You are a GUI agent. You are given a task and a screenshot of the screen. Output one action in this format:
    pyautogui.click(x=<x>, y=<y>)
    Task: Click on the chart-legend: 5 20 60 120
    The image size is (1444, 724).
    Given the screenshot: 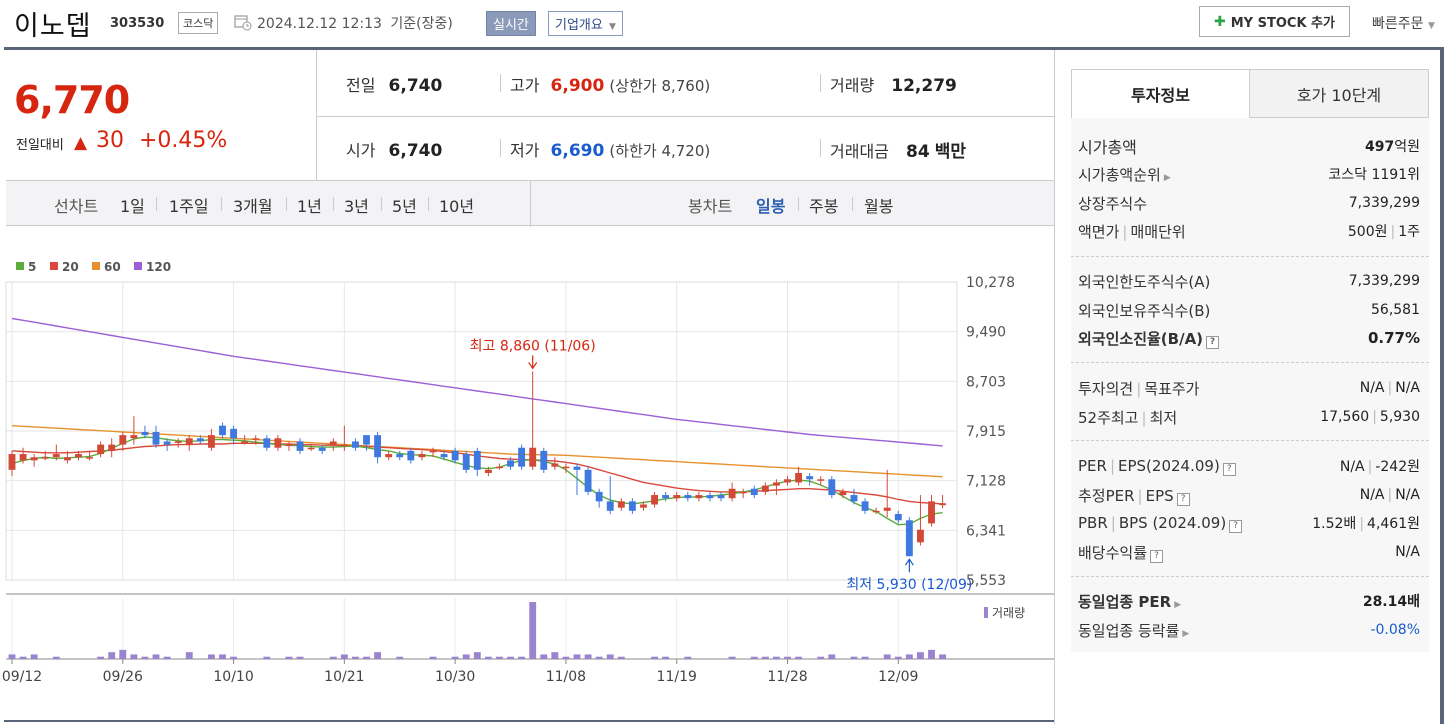 What is the action you would take?
    pyautogui.click(x=93, y=267)
    